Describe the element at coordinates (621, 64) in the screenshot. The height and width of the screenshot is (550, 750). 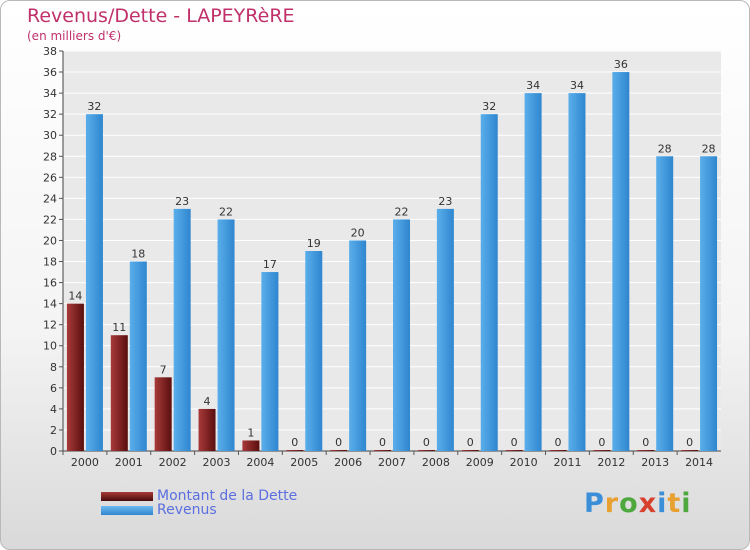
I see `data-label-revenus-2012: 36` at that location.